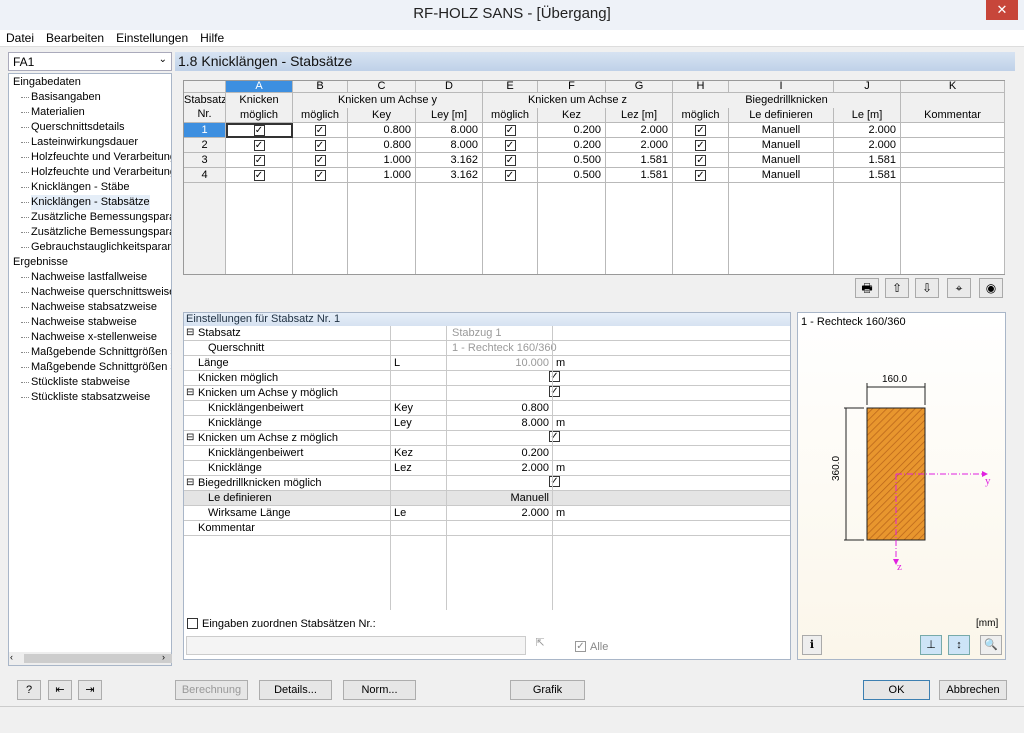 Image resolution: width=1024 pixels, height=733 pixels. What do you see at coordinates (1002, 10) in the screenshot?
I see `close-button: ✕` at bounding box center [1002, 10].